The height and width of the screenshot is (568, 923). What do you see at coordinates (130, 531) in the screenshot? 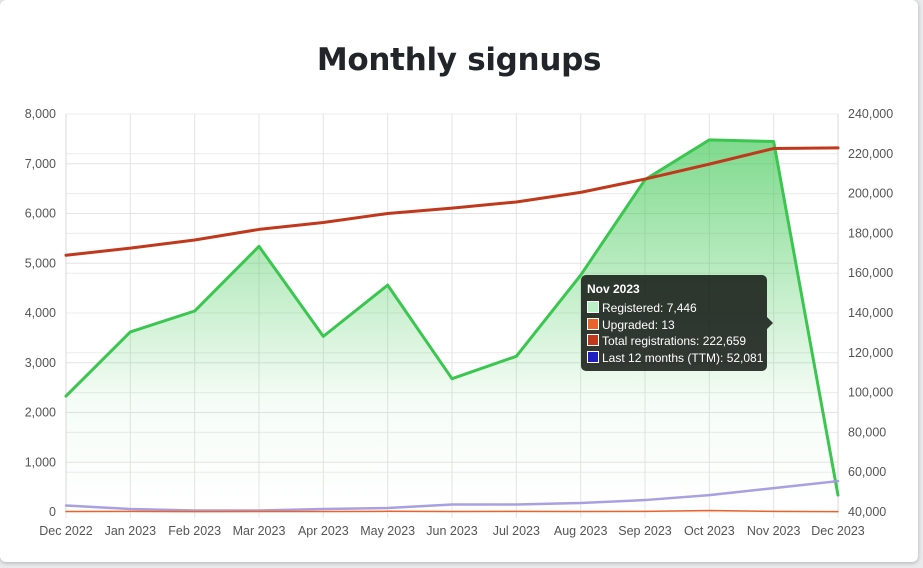
I see `x-tick-label: Jan 2023` at bounding box center [130, 531].